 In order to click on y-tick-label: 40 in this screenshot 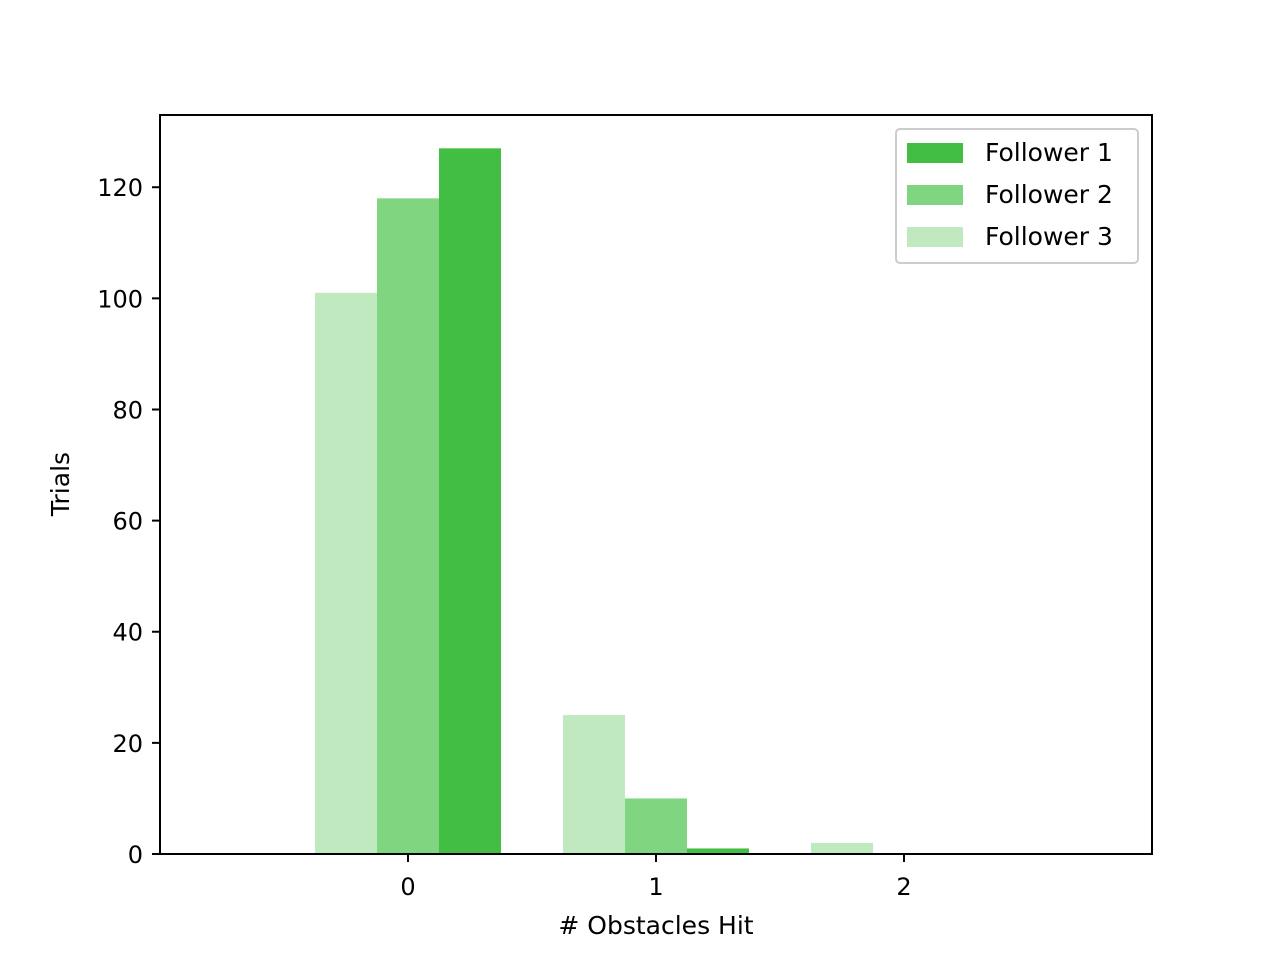, I will do `click(127, 633)`.